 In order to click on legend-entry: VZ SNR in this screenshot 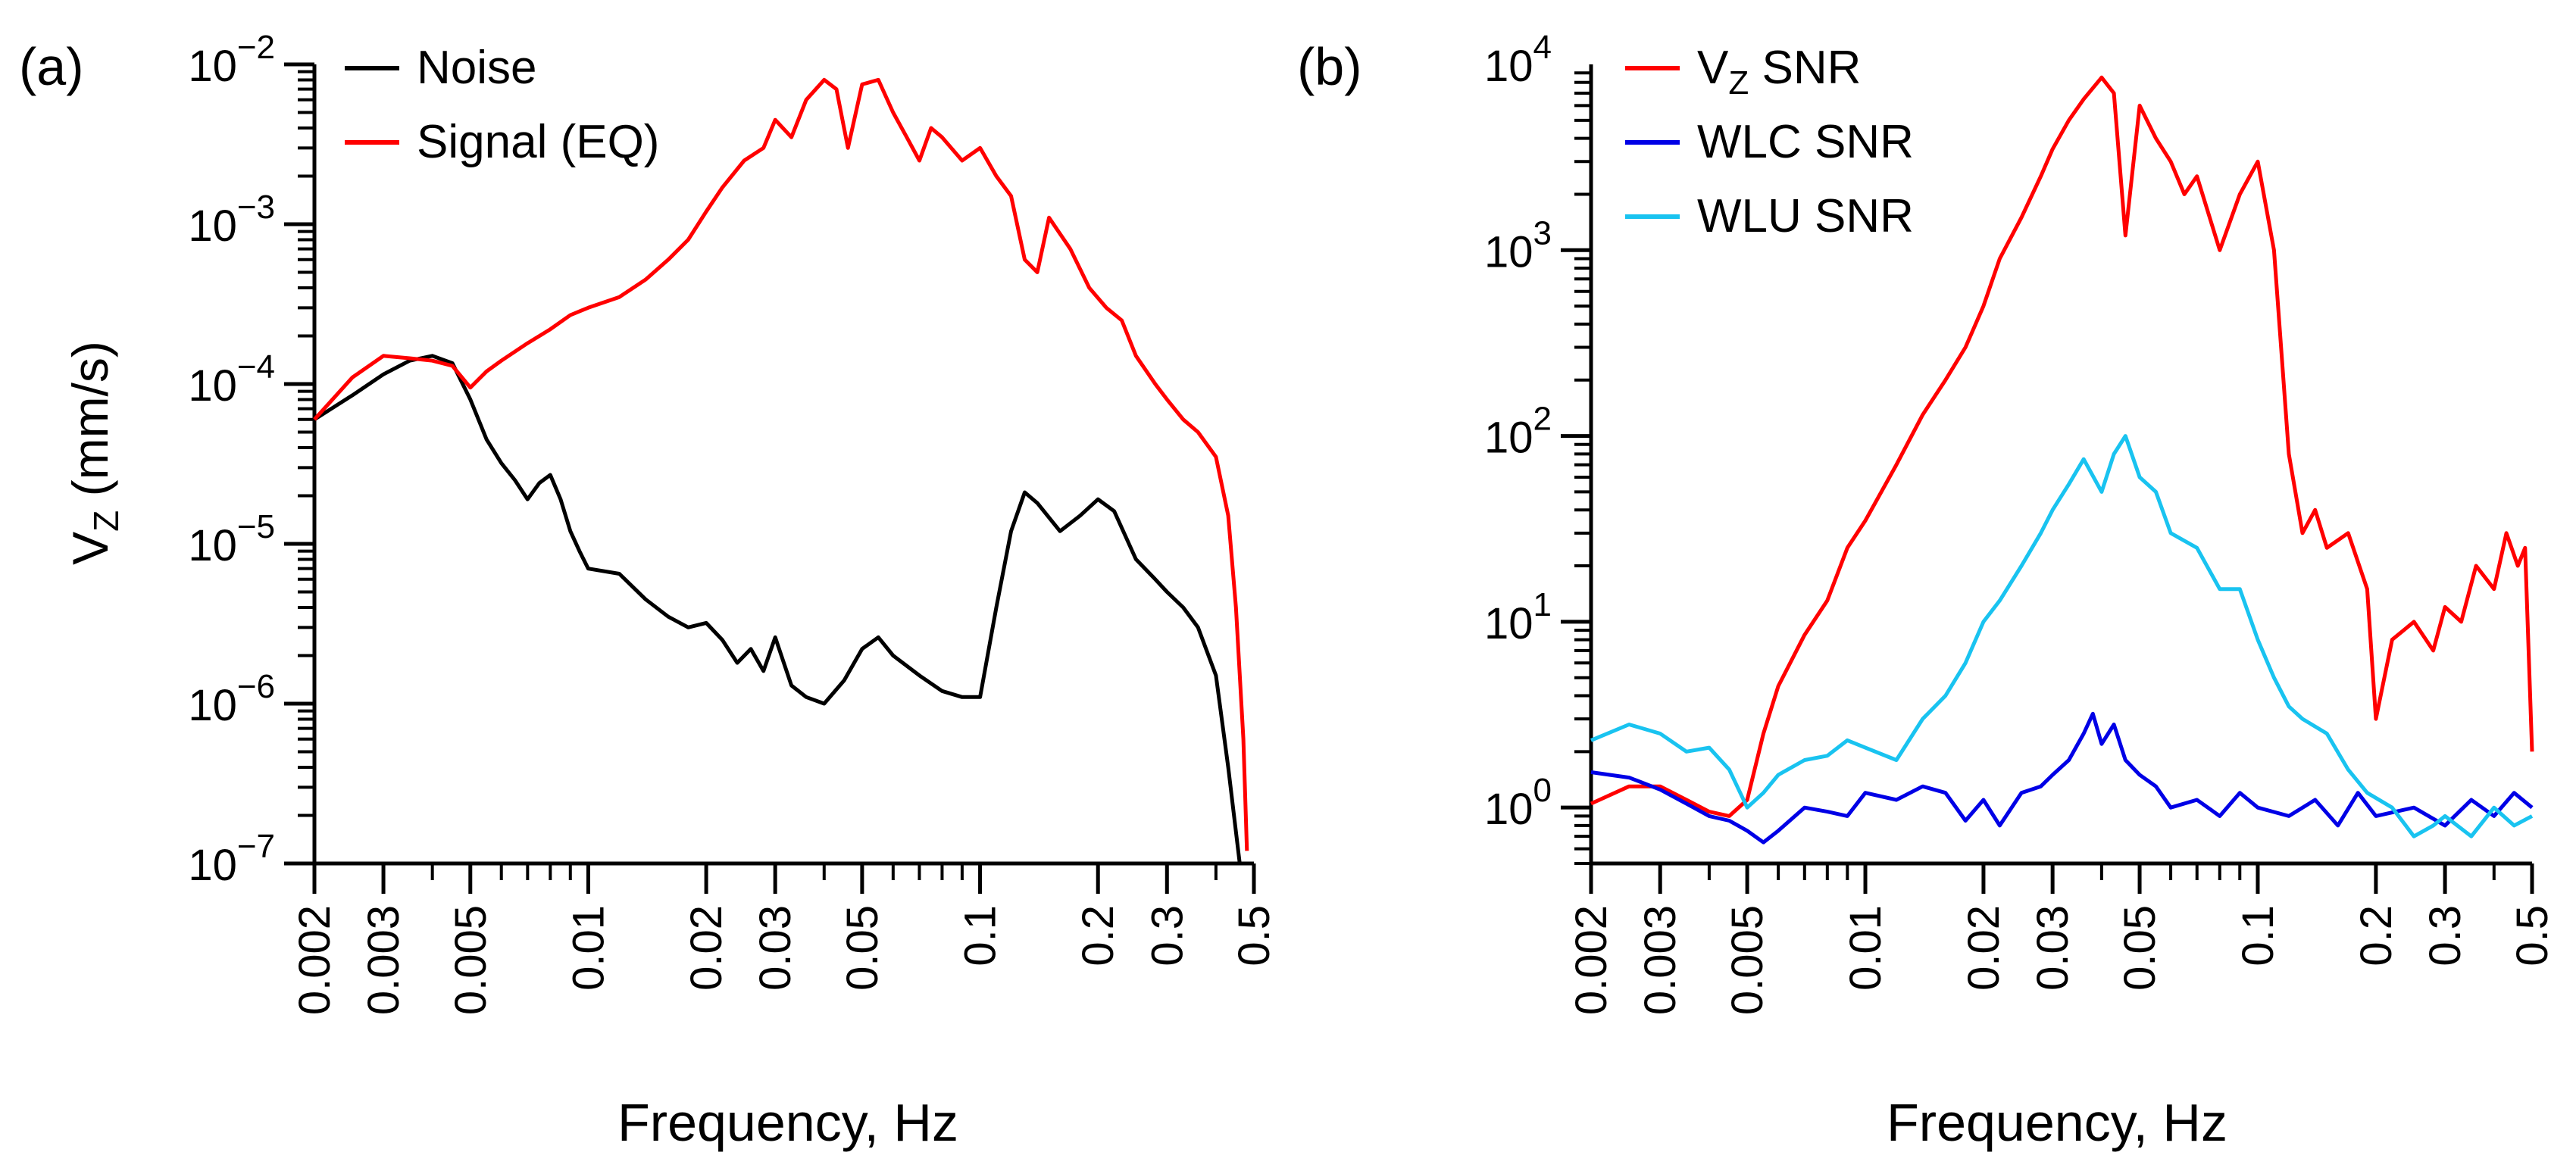, I will do `click(1779, 71)`.